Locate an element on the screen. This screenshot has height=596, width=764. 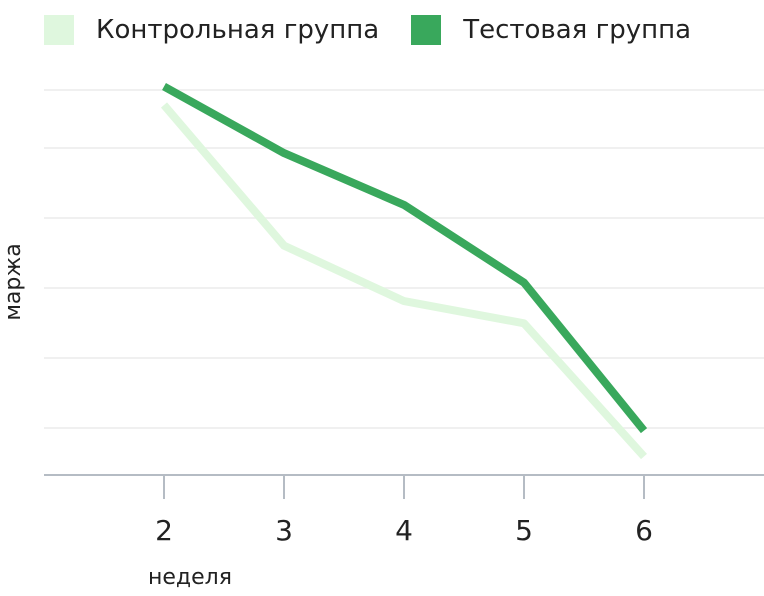
x-tick-label-4: 4 is located at coordinates (404, 530).